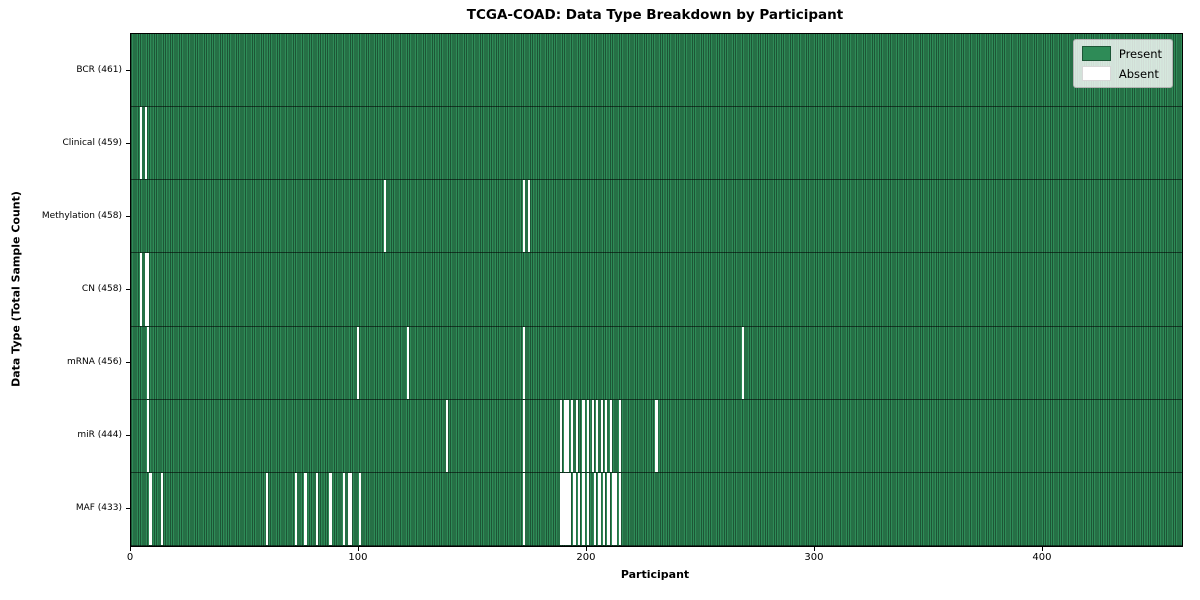  I want to click on y-tick-label: miR (444), so click(99, 435).